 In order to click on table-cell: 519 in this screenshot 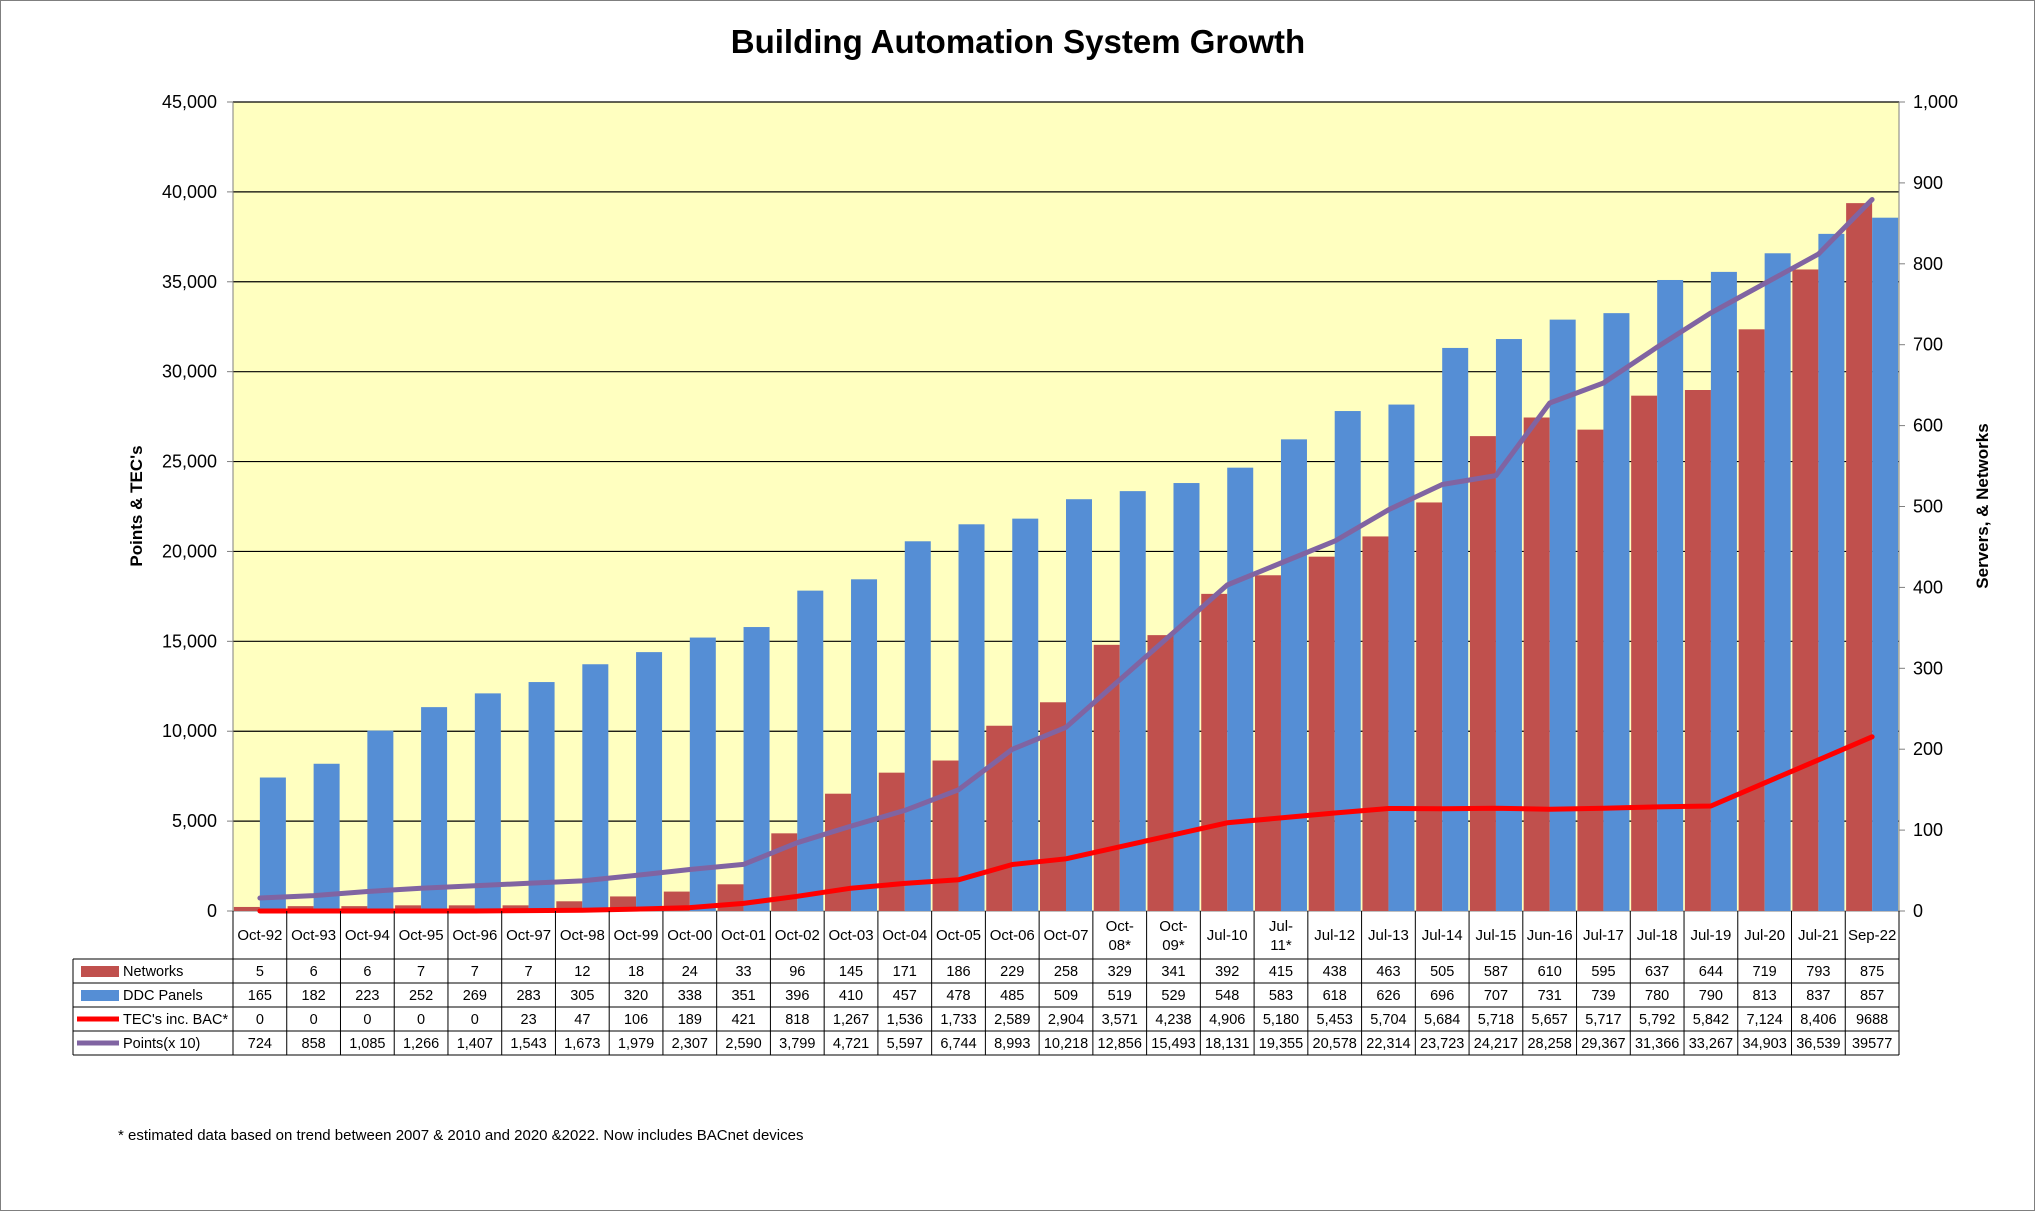, I will do `click(1120, 996)`.